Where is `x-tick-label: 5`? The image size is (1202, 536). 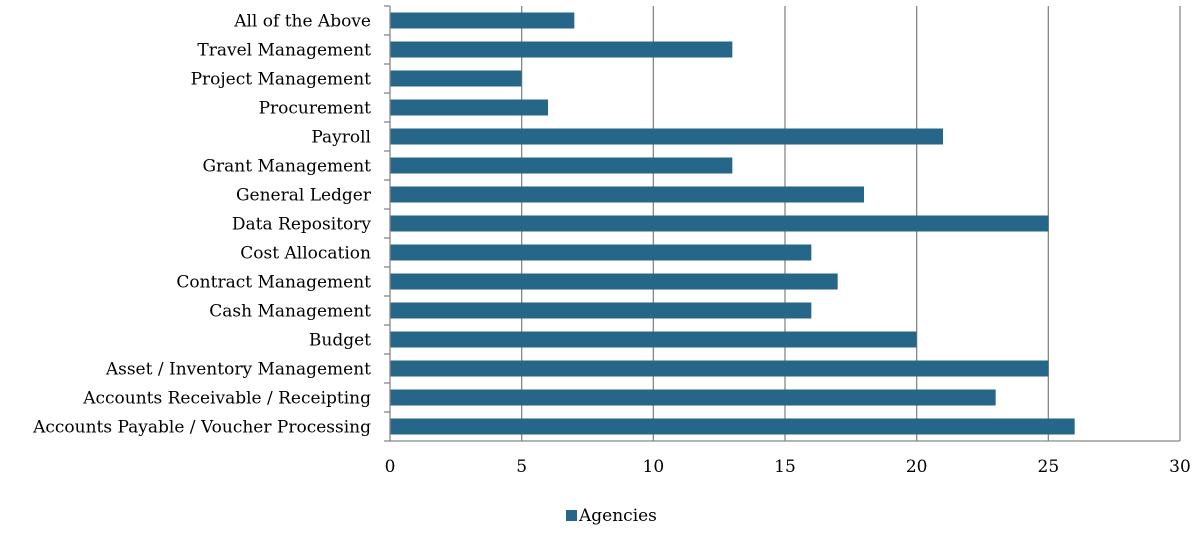
x-tick-label: 5 is located at coordinates (521, 467).